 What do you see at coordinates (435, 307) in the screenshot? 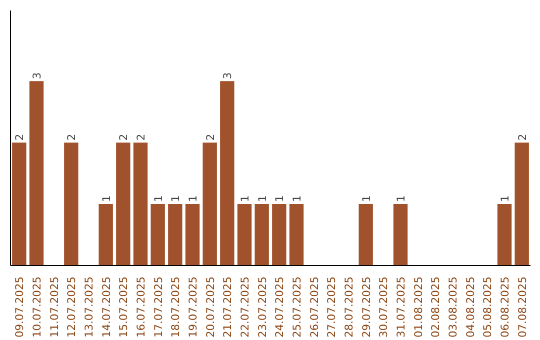
I see `x-tick-label: 02.08.2025` at bounding box center [435, 307].